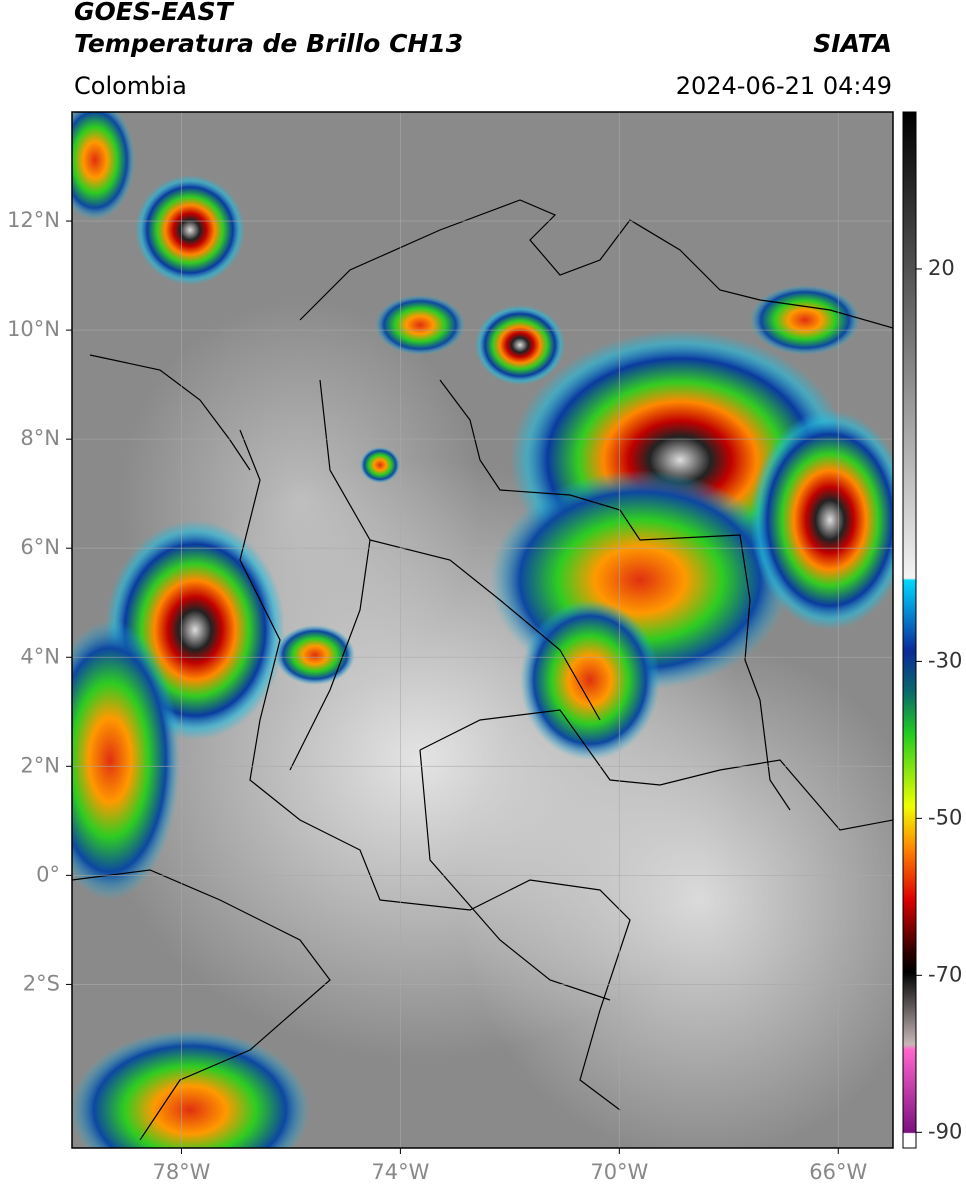 This screenshot has height=1194, width=966. I want to click on y-tick-label: 8°N, so click(40, 438).